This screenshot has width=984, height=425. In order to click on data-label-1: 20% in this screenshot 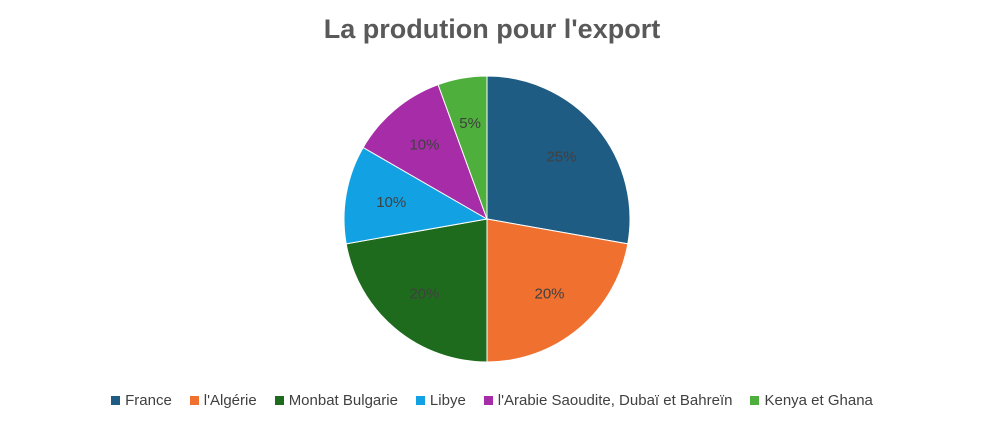, I will do `click(549, 293)`.